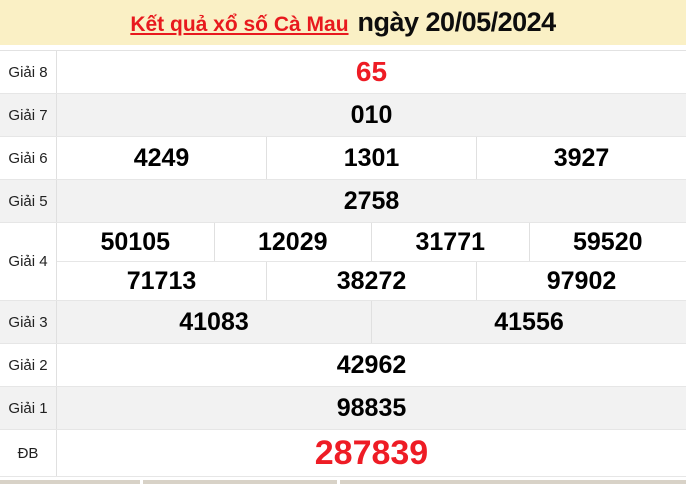 The image size is (686, 485). Describe the element at coordinates (343, 72) in the screenshot. I see `row-giai-8: Giải 8 65` at that location.